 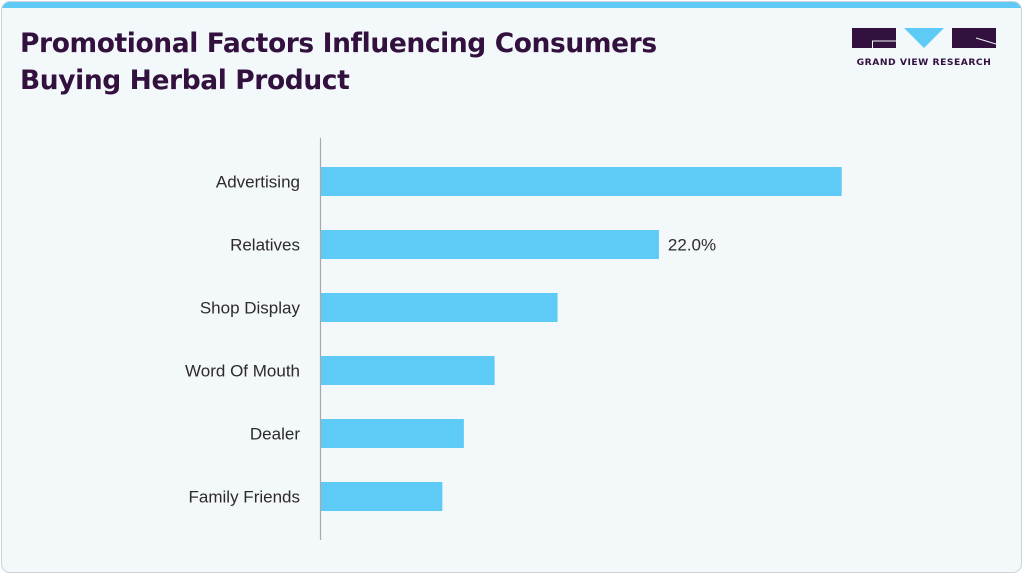 I want to click on category-label: Advertising, so click(x=258, y=182).